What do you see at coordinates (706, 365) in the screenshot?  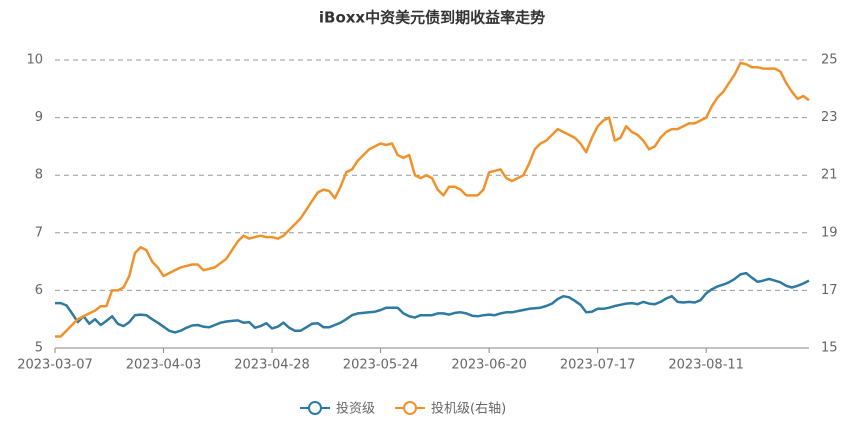 I see `x-tick-label: 2023-08-11` at bounding box center [706, 365].